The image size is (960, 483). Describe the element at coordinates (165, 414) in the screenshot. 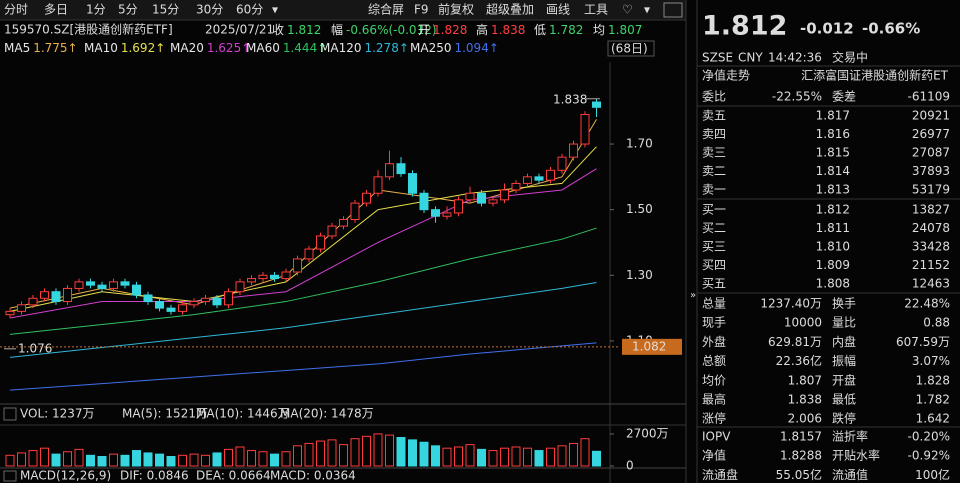

I see `vol-legend: MA(5): 1521万` at that location.